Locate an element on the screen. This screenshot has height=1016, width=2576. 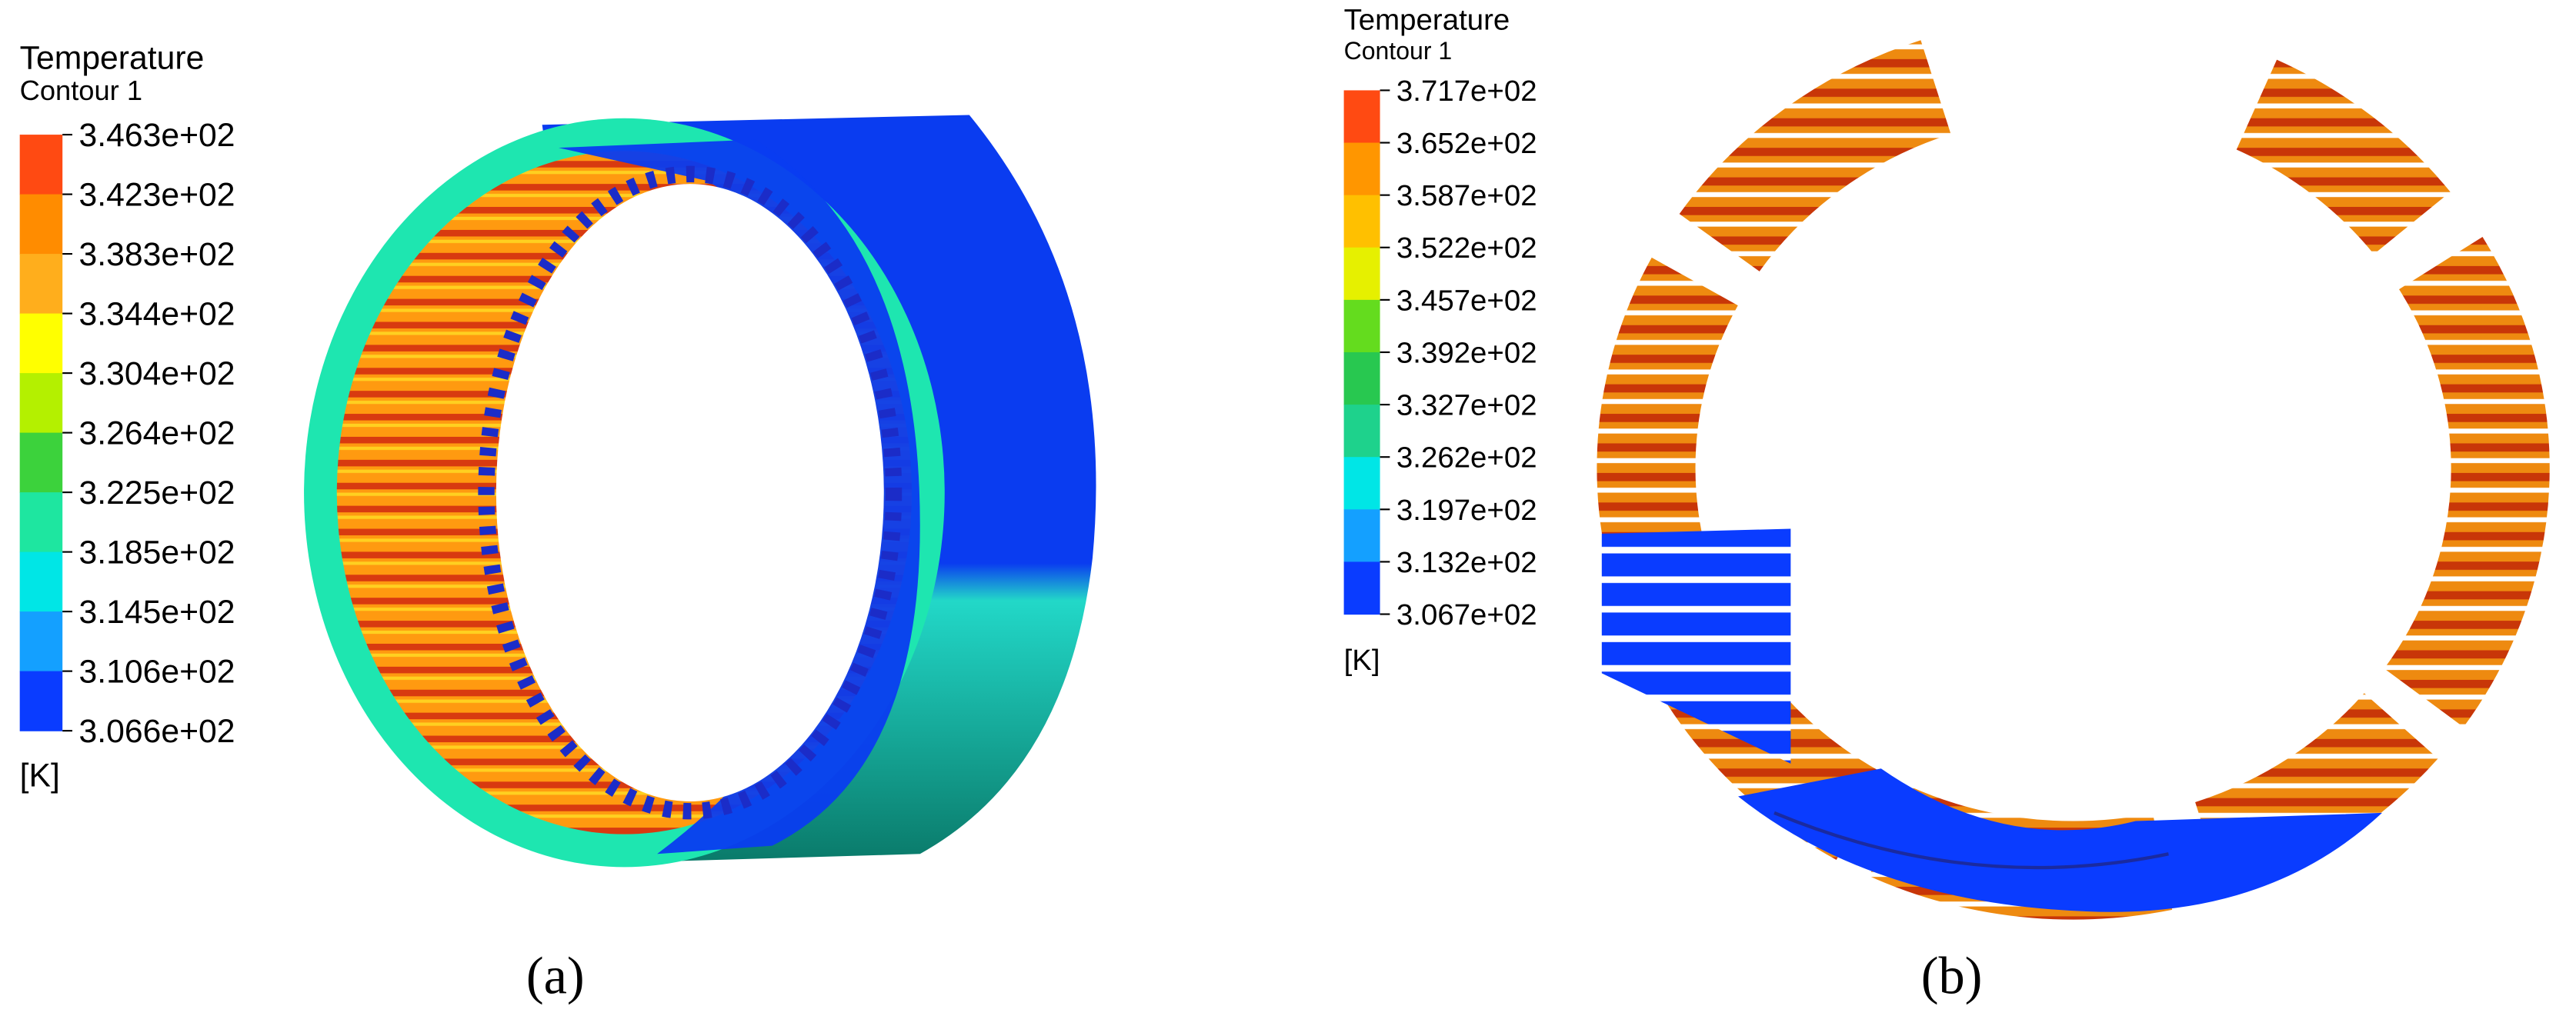
legend-label: 3.304e+02 is located at coordinates (157, 373).